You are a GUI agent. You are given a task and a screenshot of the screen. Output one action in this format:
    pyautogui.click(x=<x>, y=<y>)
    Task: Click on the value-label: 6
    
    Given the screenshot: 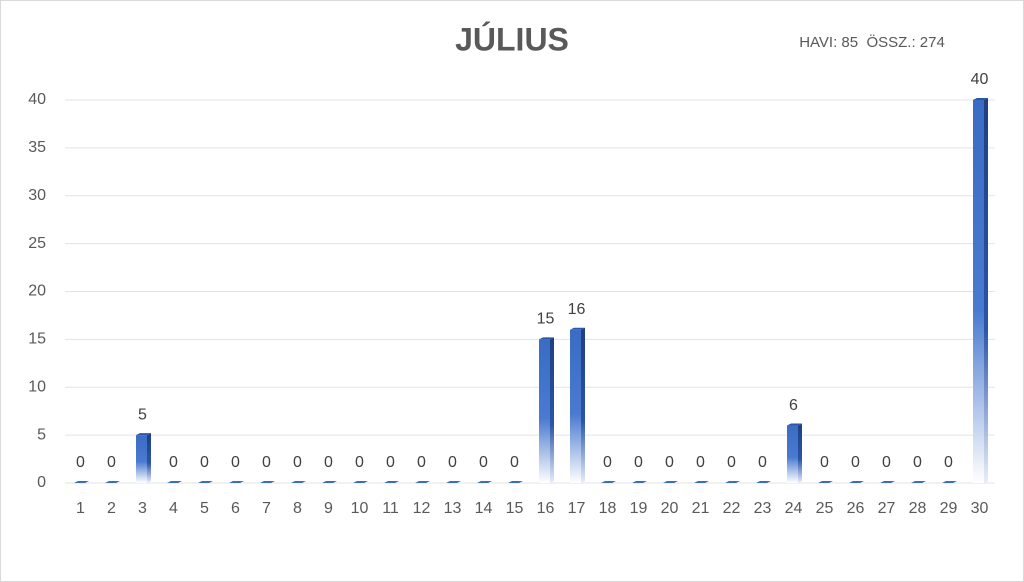 What is the action you would take?
    pyautogui.click(x=793, y=405)
    